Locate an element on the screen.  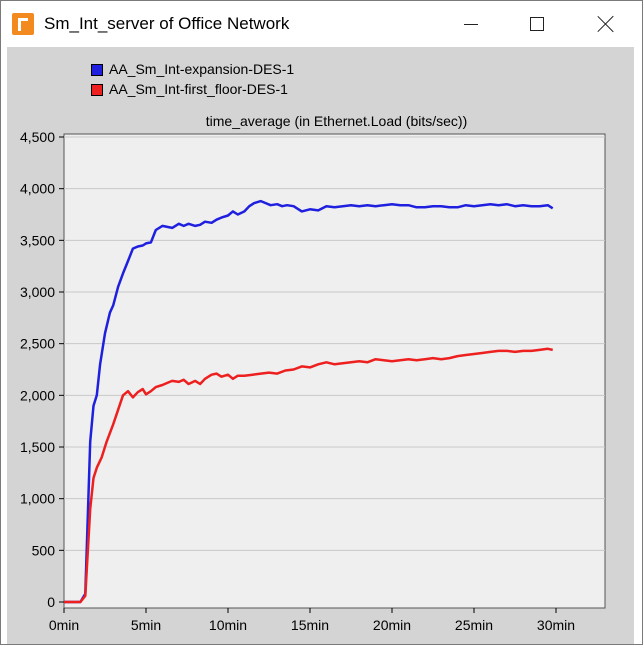
y-tick-label: 3,000 is located at coordinates (37, 292).